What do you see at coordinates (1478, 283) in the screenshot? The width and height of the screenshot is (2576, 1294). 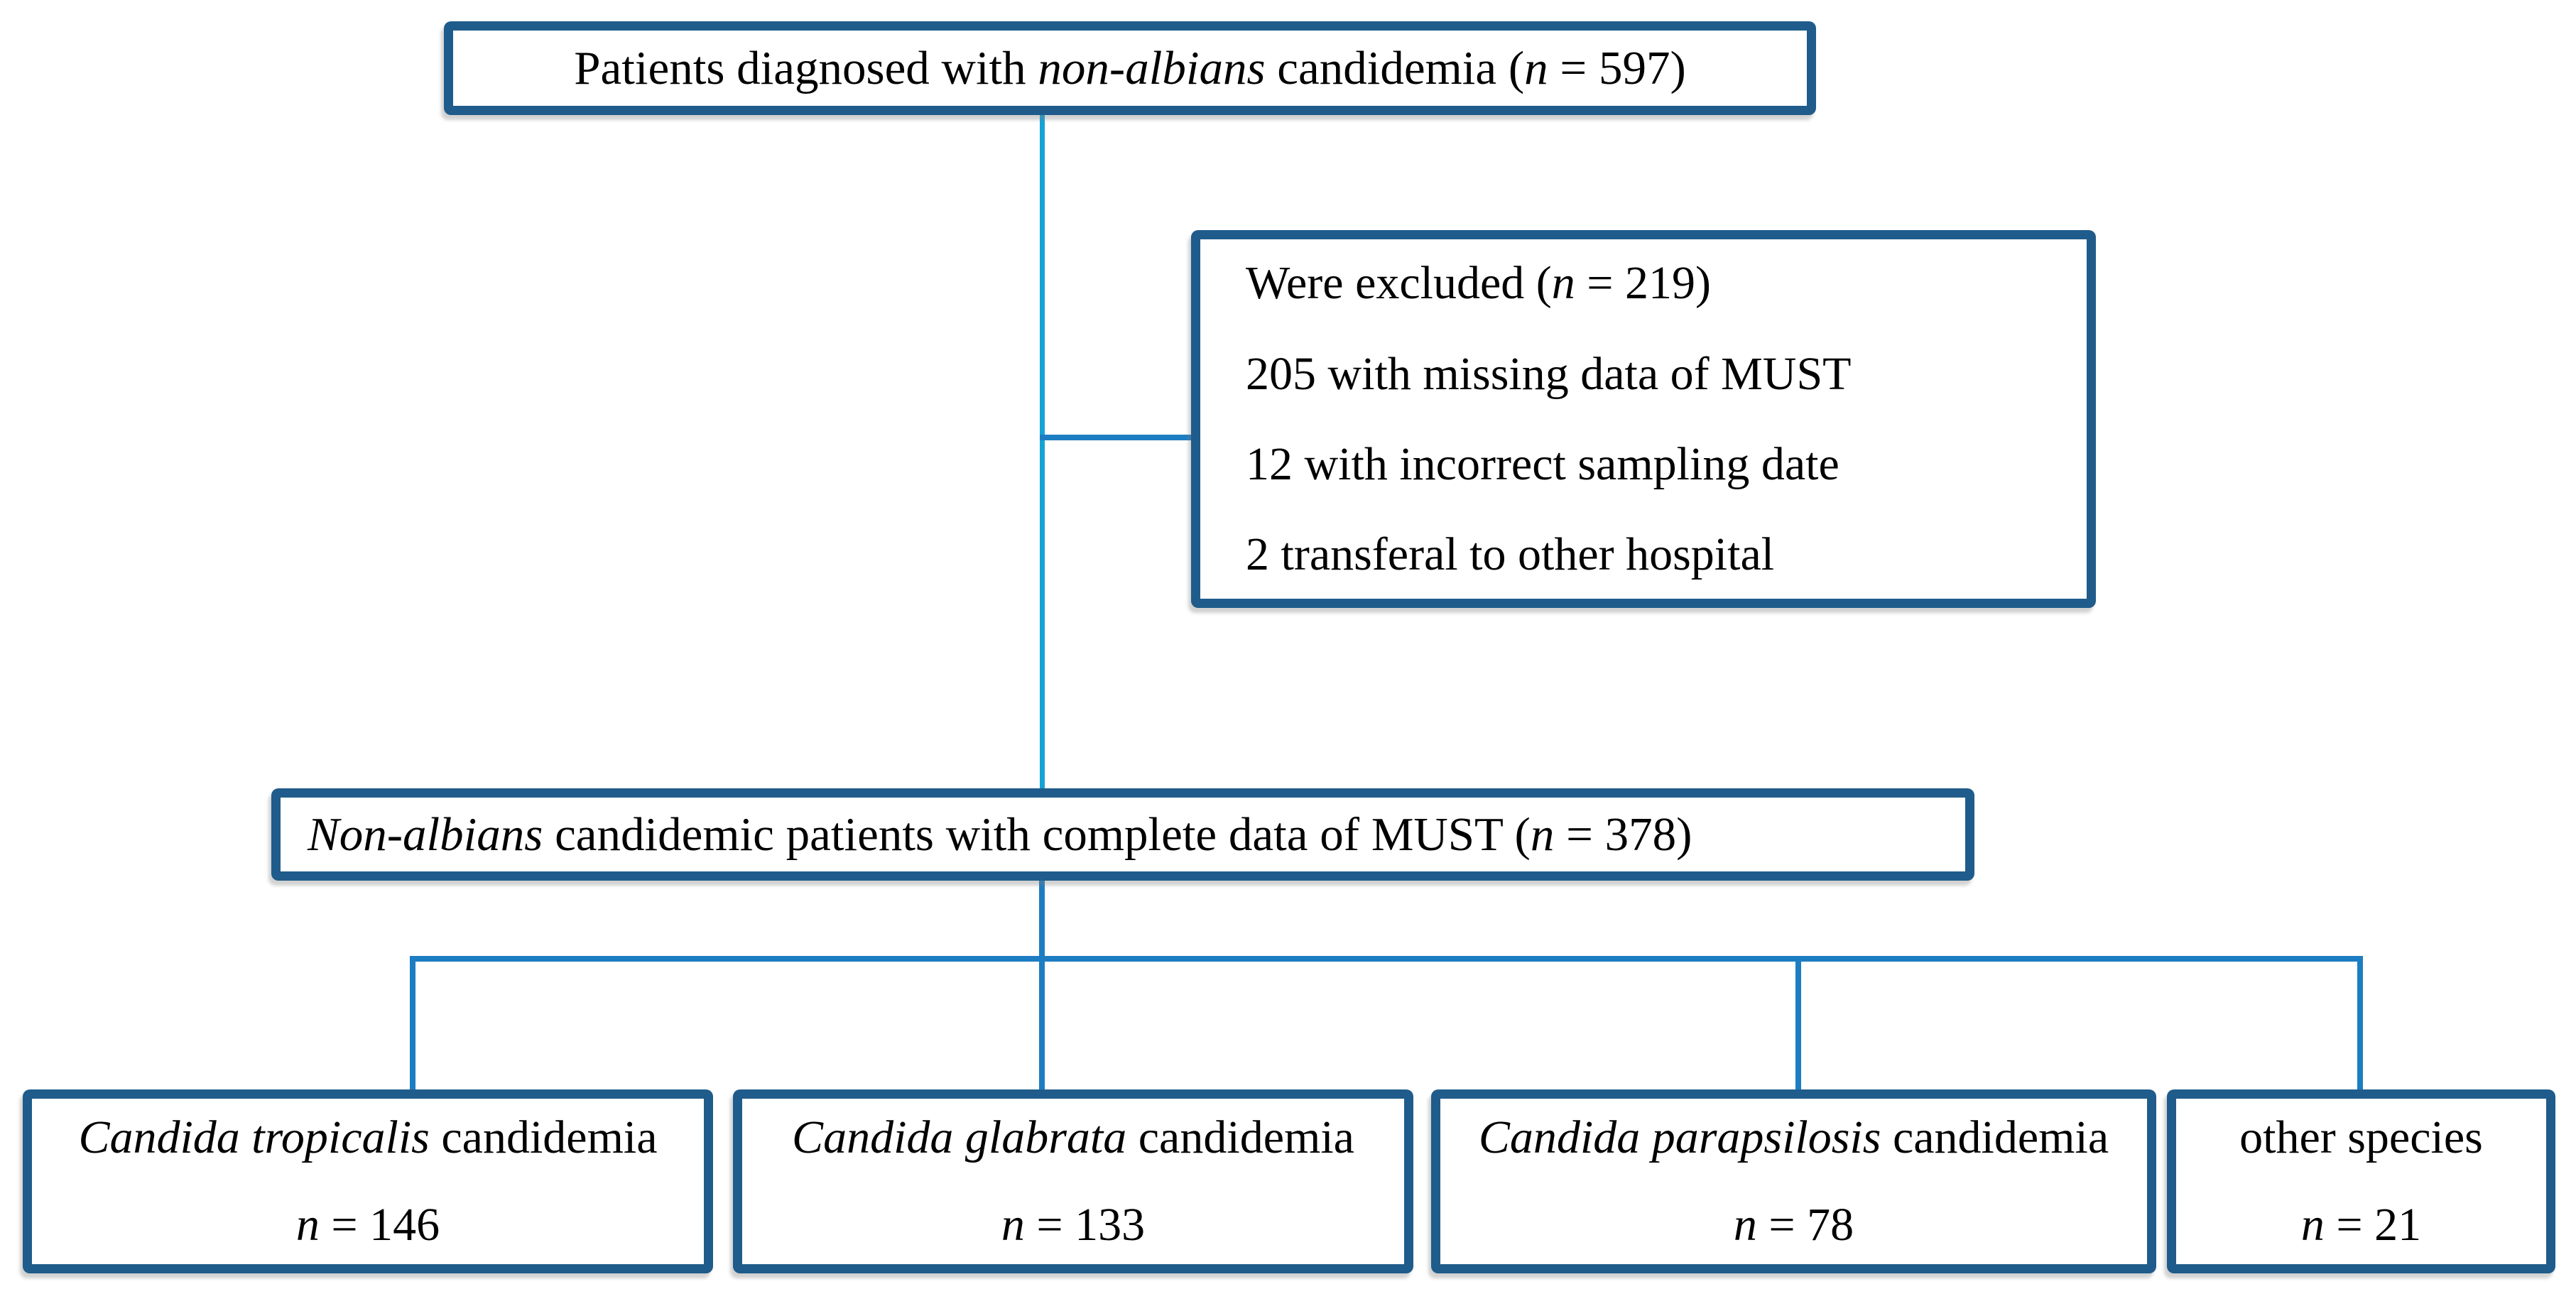 I see `excluded-title: Were excluded (n = 219)` at bounding box center [1478, 283].